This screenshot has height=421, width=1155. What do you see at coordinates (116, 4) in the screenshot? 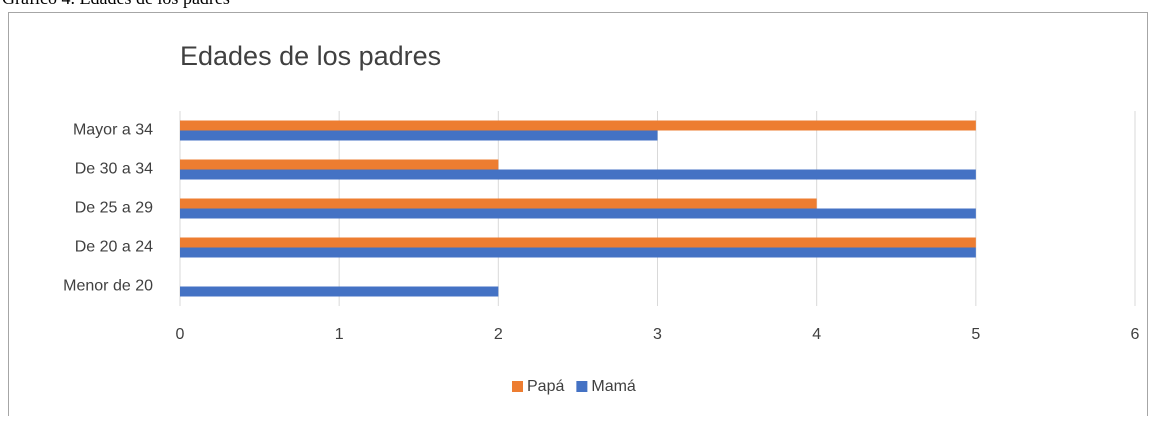
I see `caption: Gráfico 4. Edades de los padres` at bounding box center [116, 4].